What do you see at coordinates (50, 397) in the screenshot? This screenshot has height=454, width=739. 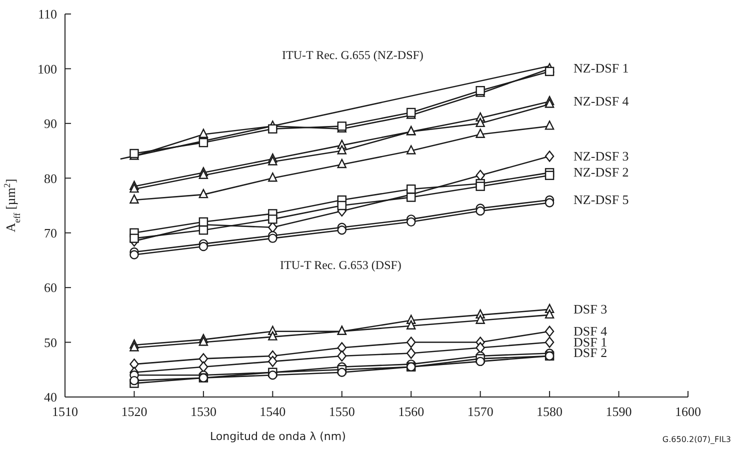 I see `y-tick-label: 40` at bounding box center [50, 397].